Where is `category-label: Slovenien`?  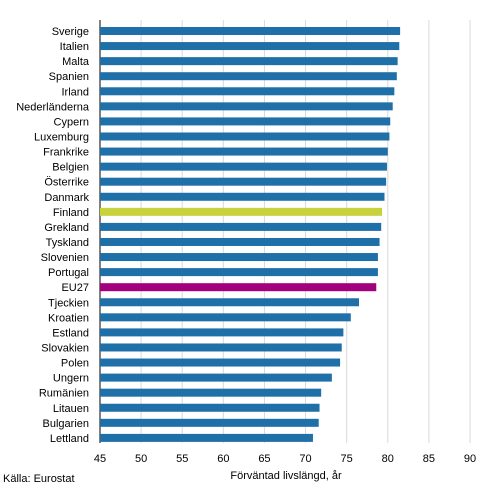
category-label: Slovenien is located at coordinates (65, 258).